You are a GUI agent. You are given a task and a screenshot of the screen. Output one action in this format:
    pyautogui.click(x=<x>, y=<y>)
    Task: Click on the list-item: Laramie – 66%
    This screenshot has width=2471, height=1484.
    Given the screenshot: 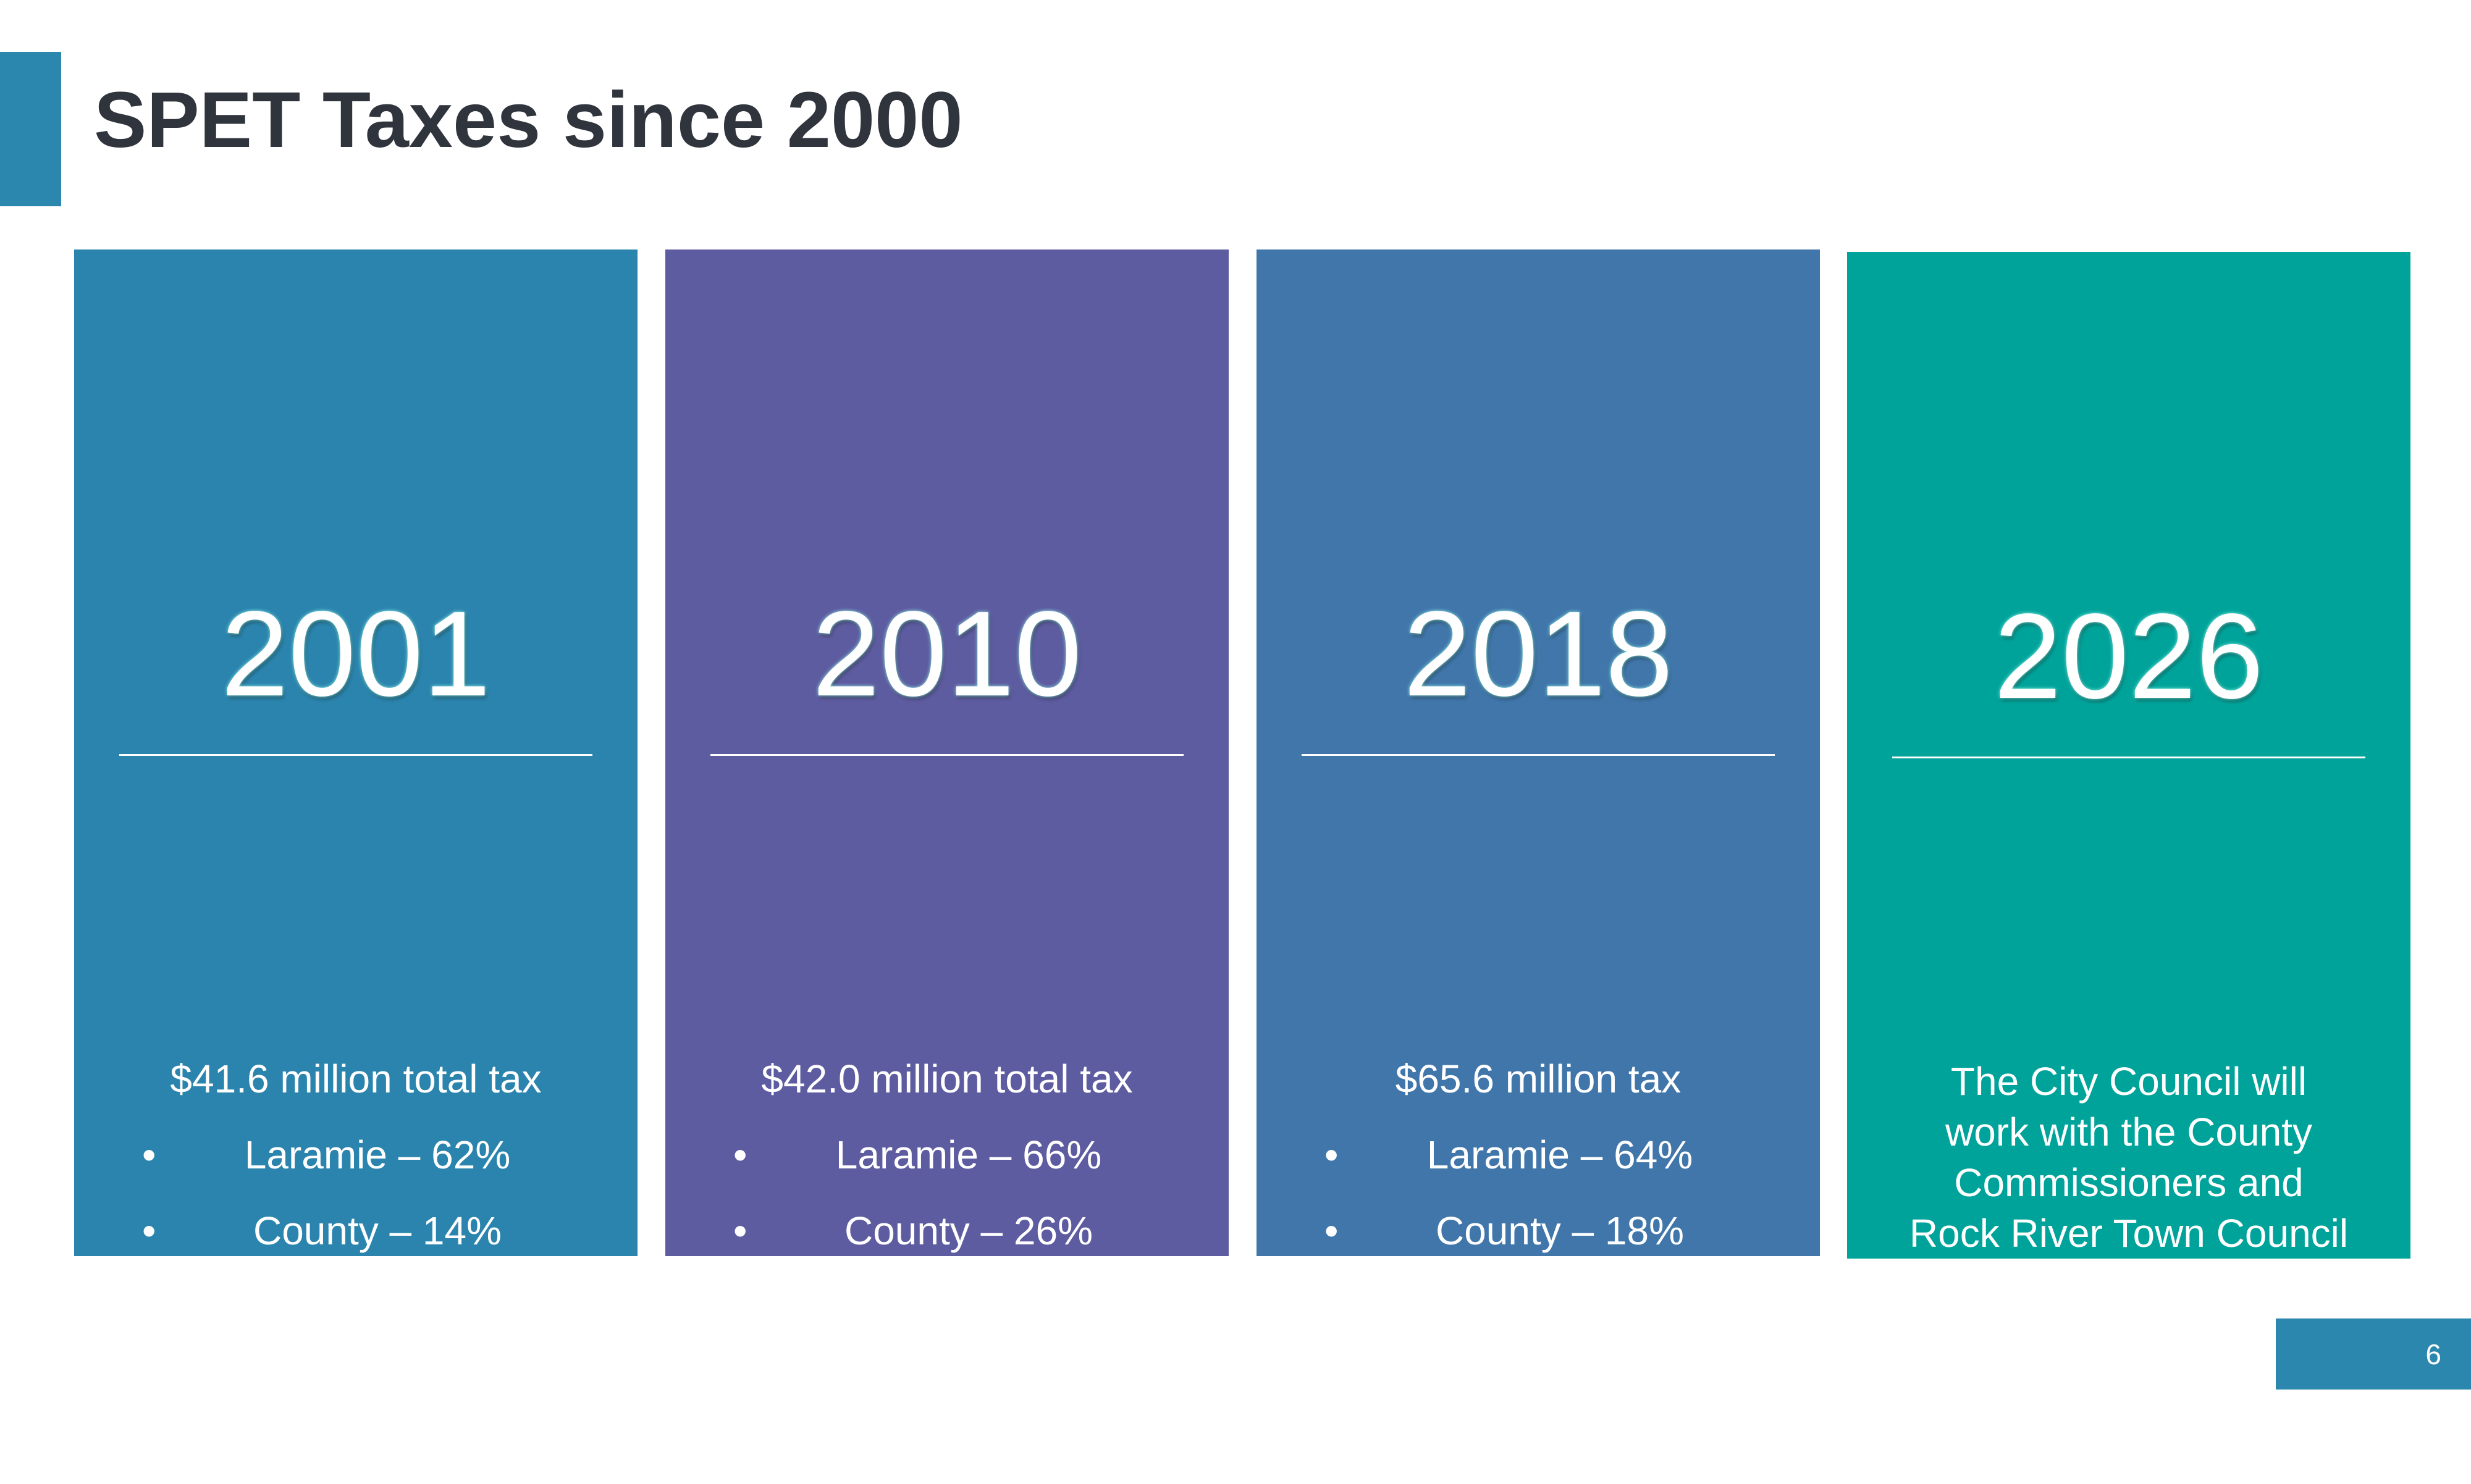 What is the action you would take?
    pyautogui.click(x=947, y=1155)
    